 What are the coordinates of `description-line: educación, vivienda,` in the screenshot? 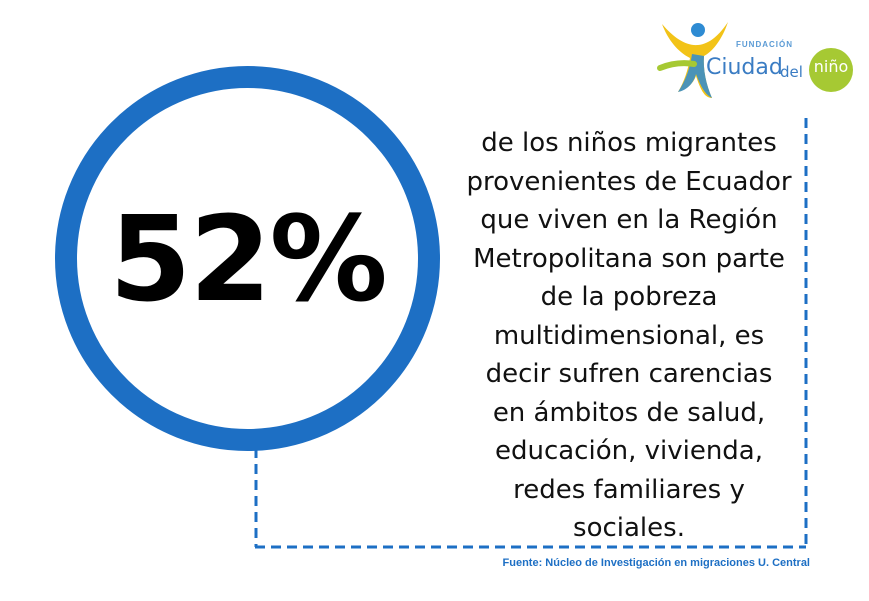 It's located at (629, 451).